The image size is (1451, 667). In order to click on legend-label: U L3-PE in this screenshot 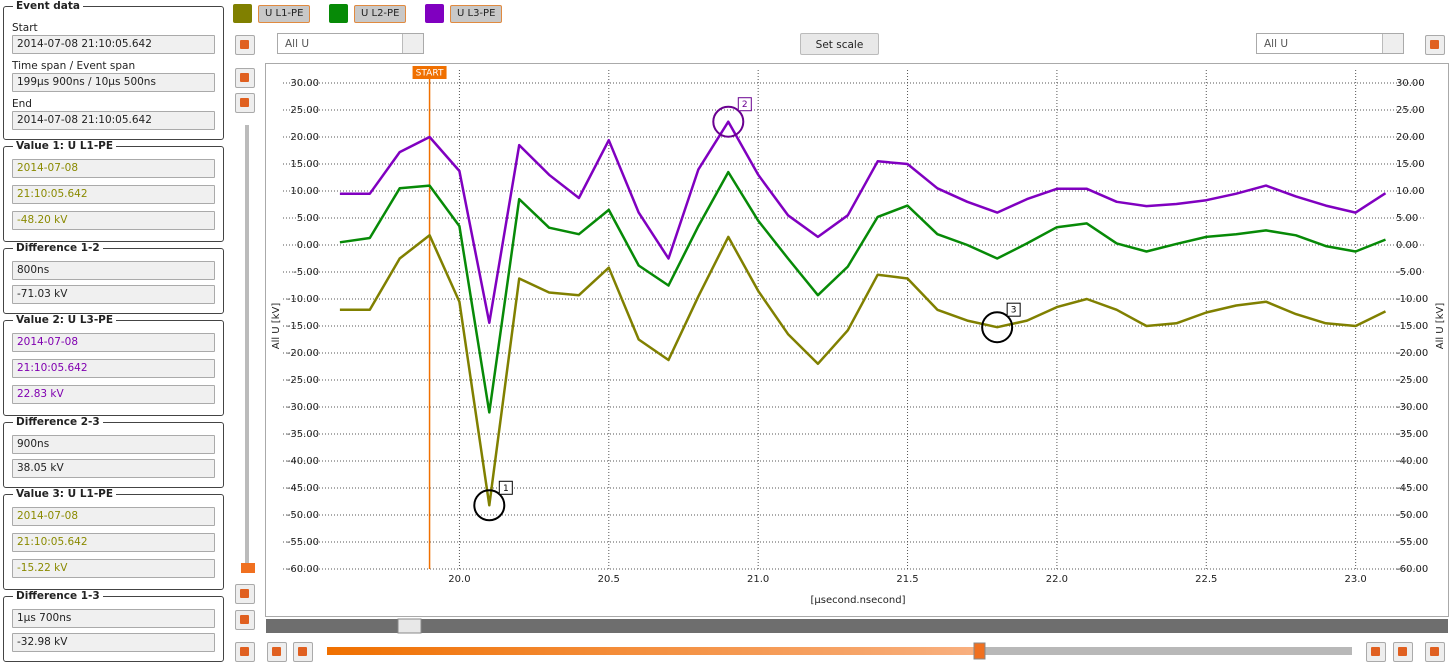, I will do `click(476, 14)`.